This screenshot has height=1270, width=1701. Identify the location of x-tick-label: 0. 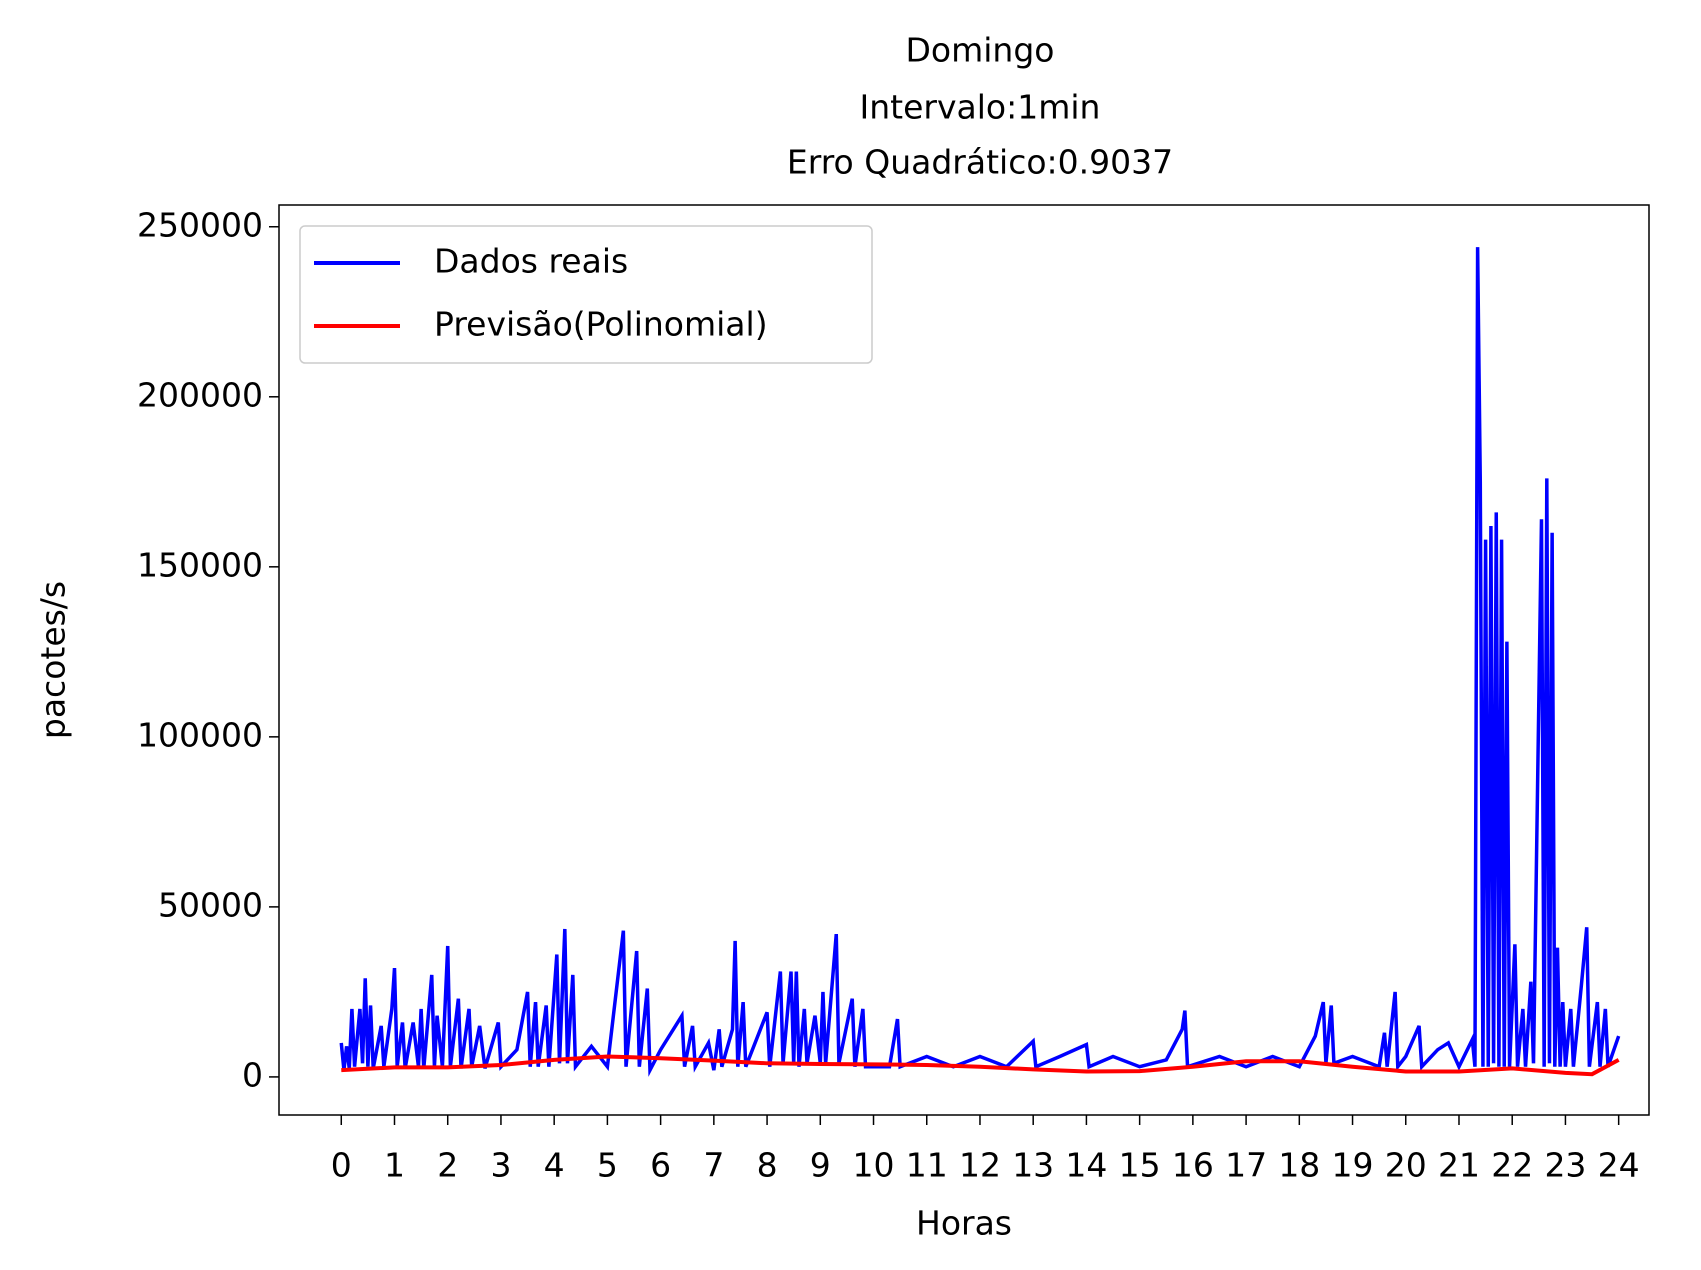
(341, 1165).